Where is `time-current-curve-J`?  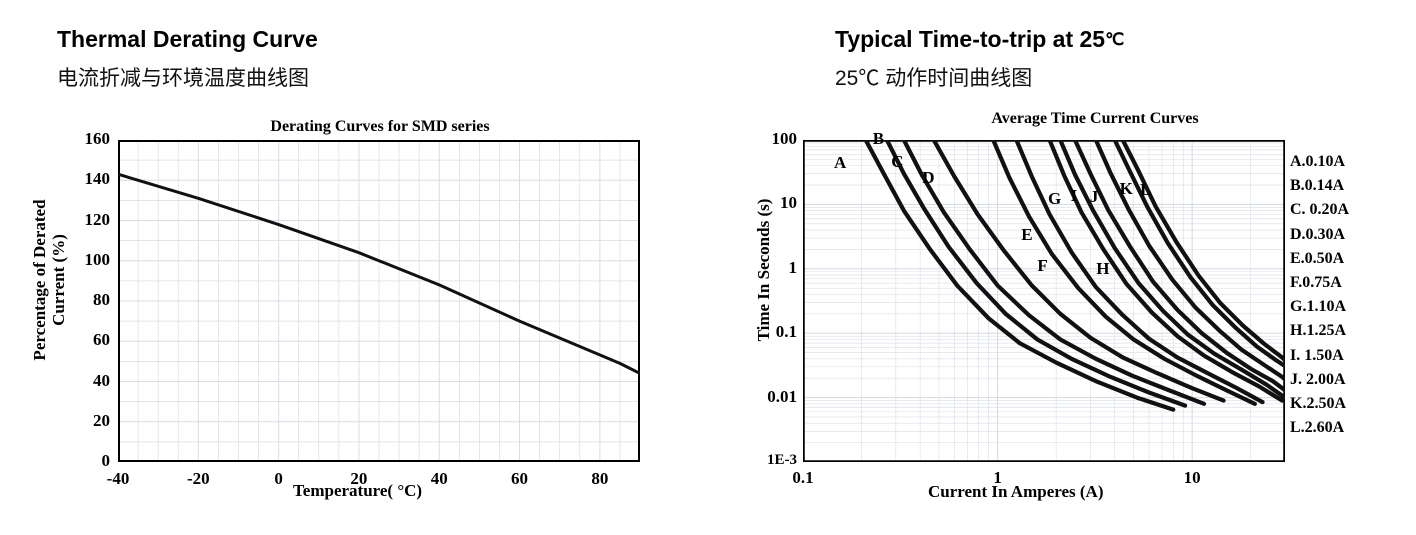
time-current-curve-J is located at coordinates (1189, 261).